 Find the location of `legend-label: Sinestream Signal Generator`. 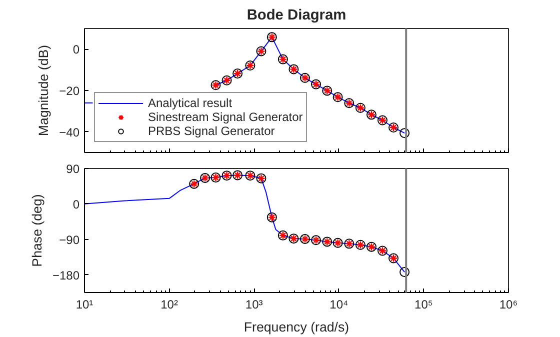

legend-label: Sinestream Signal Generator is located at coordinates (225, 117).